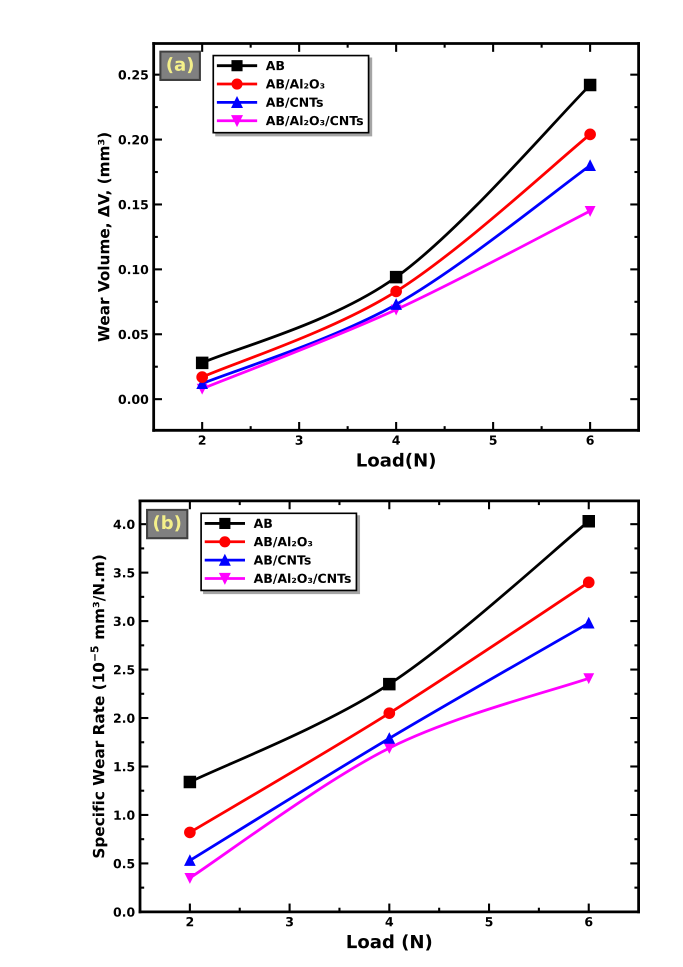 The image size is (683, 967). I want to click on y-tick-label: 0.10, so click(133, 269).